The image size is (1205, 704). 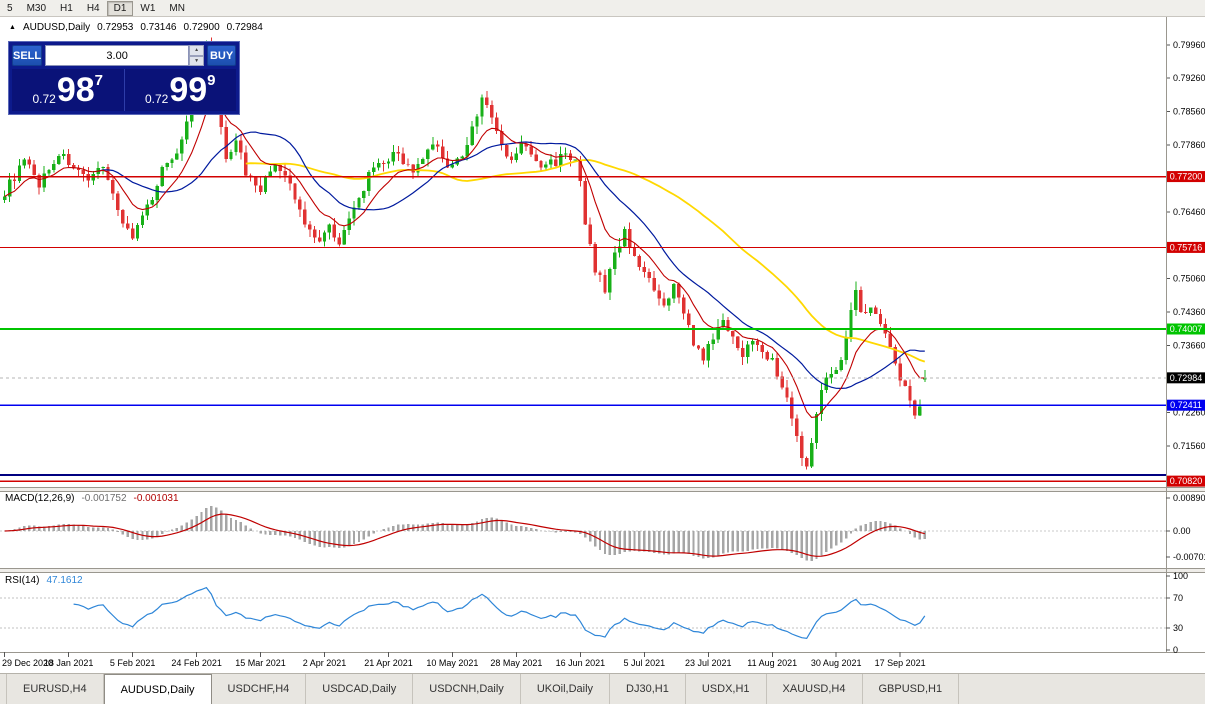 What do you see at coordinates (93, 8) in the screenshot?
I see `timeframe-button-h4: H4` at bounding box center [93, 8].